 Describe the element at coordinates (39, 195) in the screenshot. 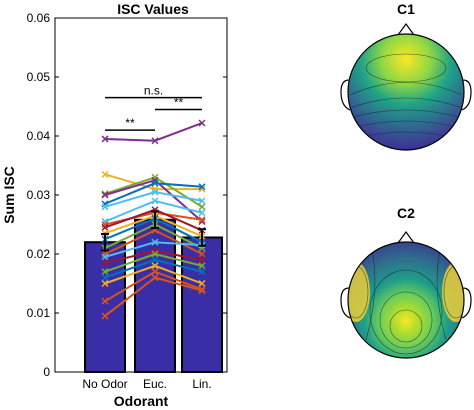

I see `y-tick-label: 0.03` at that location.